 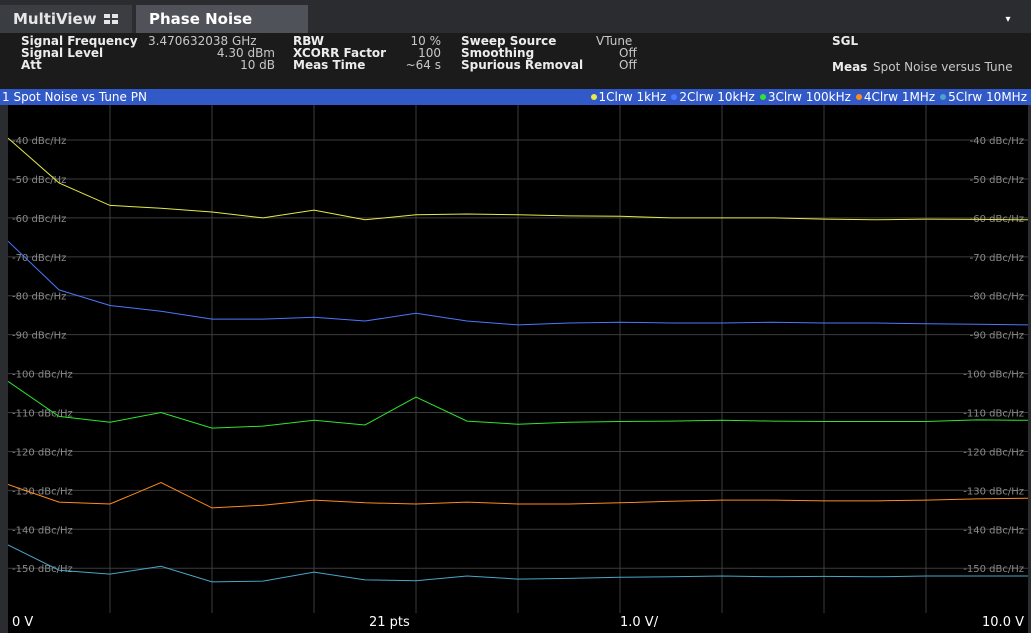 What do you see at coordinates (632, 97) in the screenshot?
I see `legend-label: 1Clrw 1kHz` at bounding box center [632, 97].